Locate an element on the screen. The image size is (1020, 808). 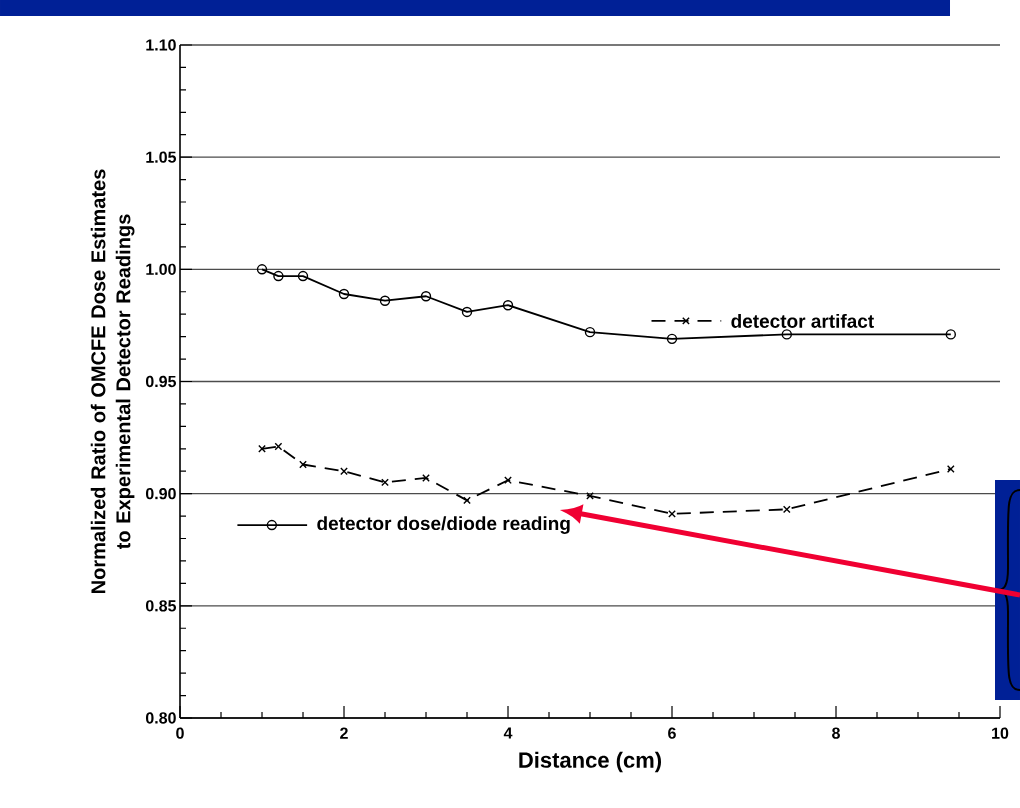
x-tick-label: 8 is located at coordinates (836, 733).